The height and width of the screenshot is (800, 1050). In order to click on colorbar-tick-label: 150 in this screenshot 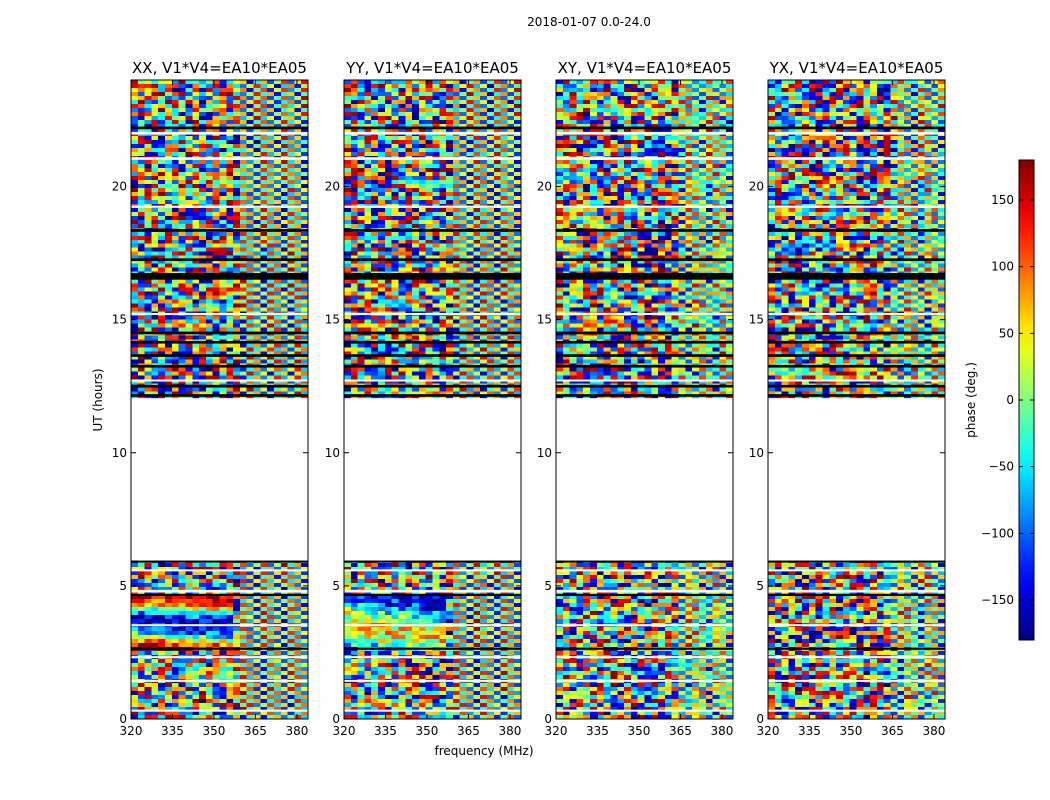, I will do `click(1002, 200)`.